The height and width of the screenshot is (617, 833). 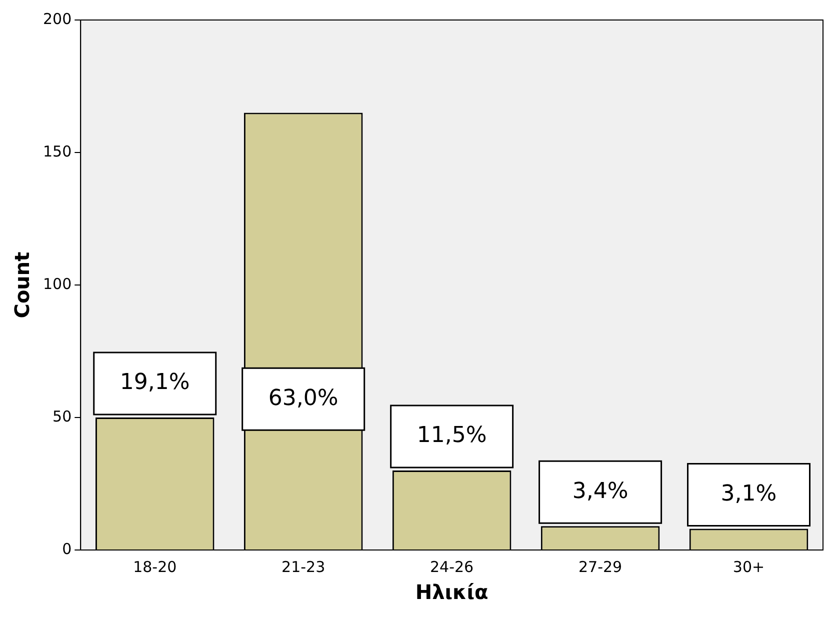 I want to click on annotation: 3,1%, so click(x=748, y=494).